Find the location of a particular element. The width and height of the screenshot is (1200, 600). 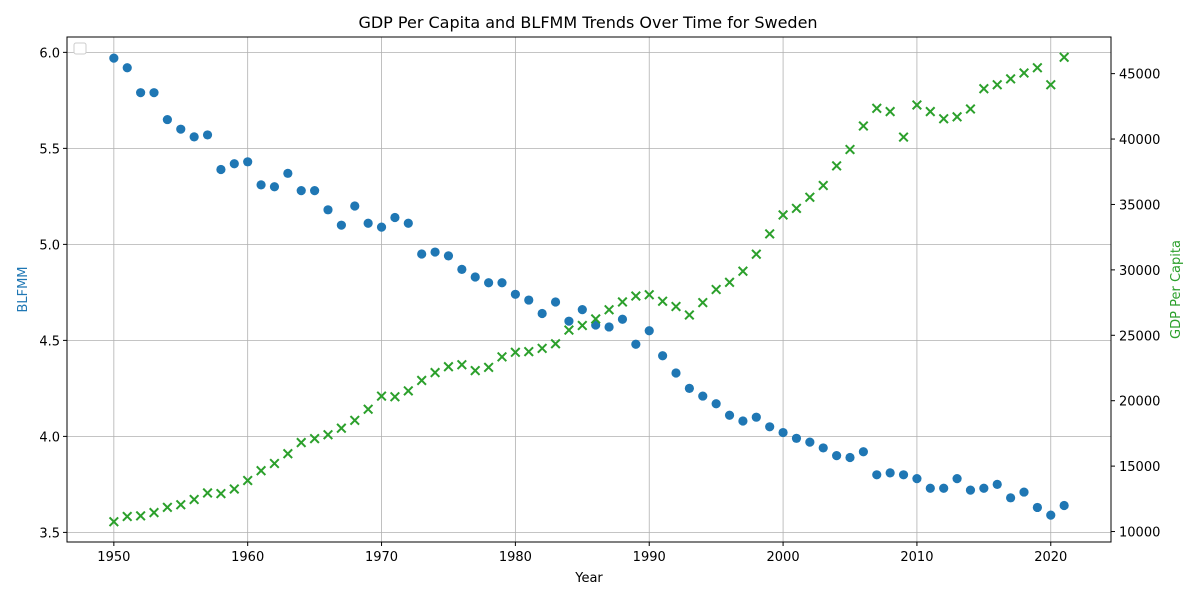

y-right-tick-label: 15000 is located at coordinates (1139, 467).